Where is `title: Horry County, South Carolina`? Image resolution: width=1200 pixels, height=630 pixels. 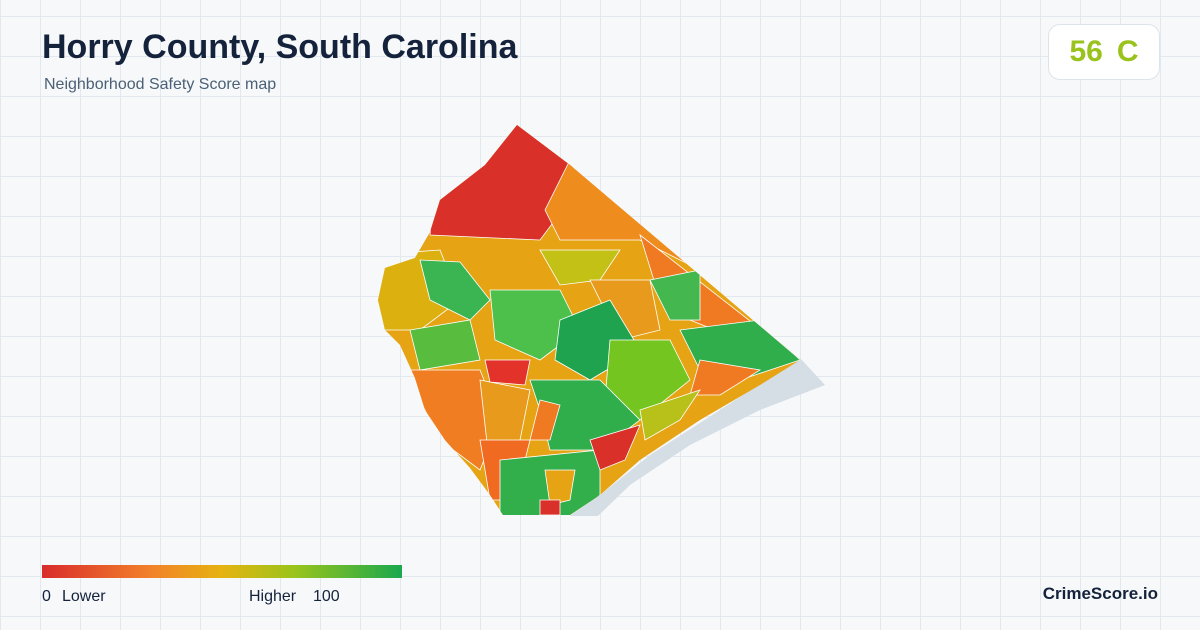 title: Horry County, South Carolina is located at coordinates (280, 47).